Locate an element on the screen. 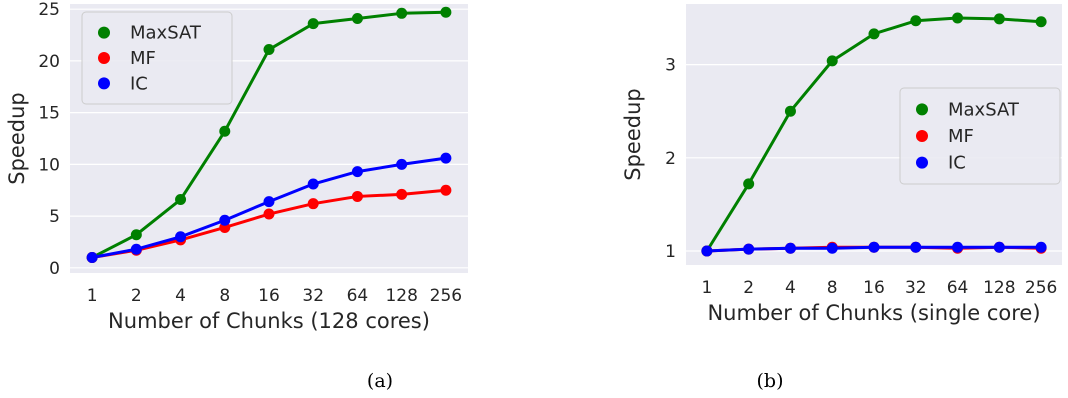 This screenshot has height=398, width=1068. y-tick-label: 1 is located at coordinates (670, 252).